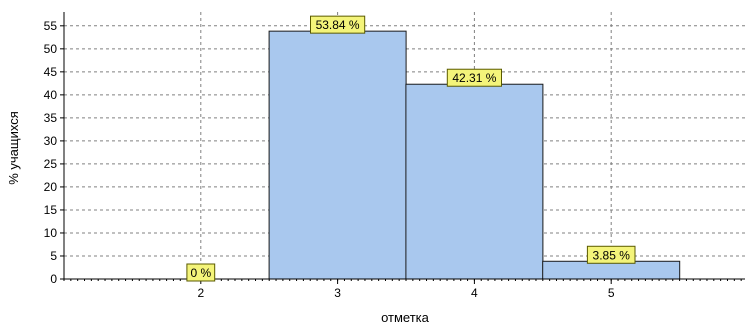  Describe the element at coordinates (200, 293) in the screenshot. I see `x-tick-label: 2` at that location.